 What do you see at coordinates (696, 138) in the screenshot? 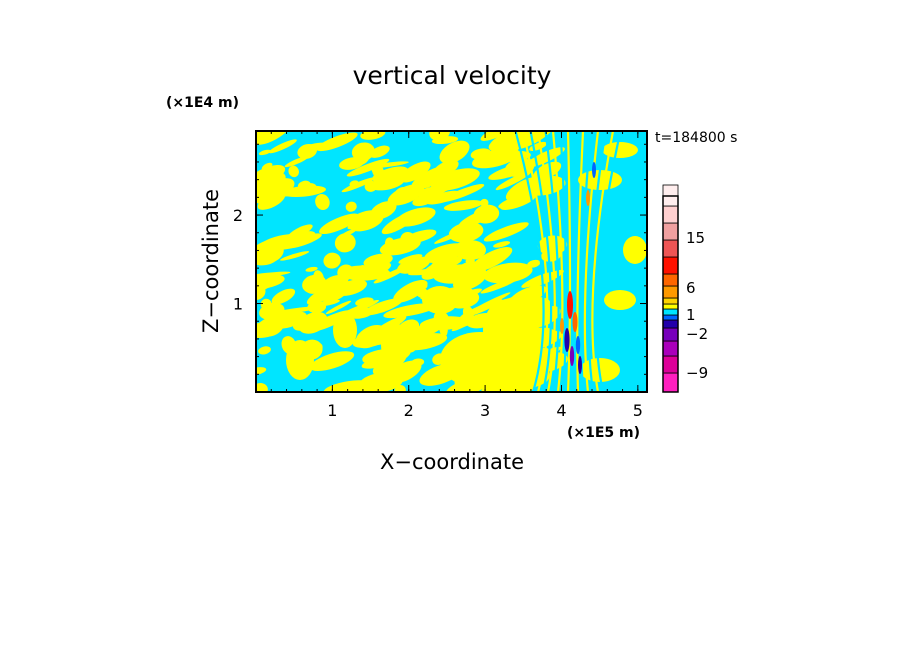
I see `time-label: t=184800 s` at bounding box center [696, 138].